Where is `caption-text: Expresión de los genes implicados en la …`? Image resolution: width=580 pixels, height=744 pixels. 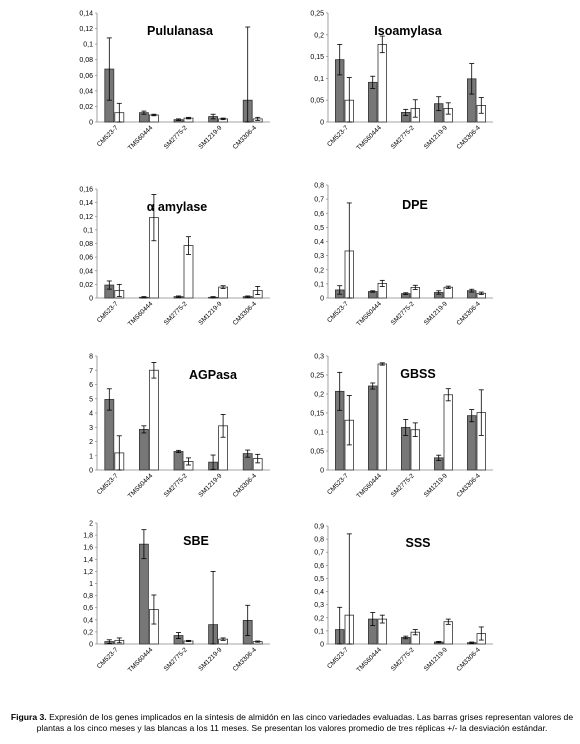 caption-text: Expresión de los genes implicados en la … is located at coordinates (305, 722).